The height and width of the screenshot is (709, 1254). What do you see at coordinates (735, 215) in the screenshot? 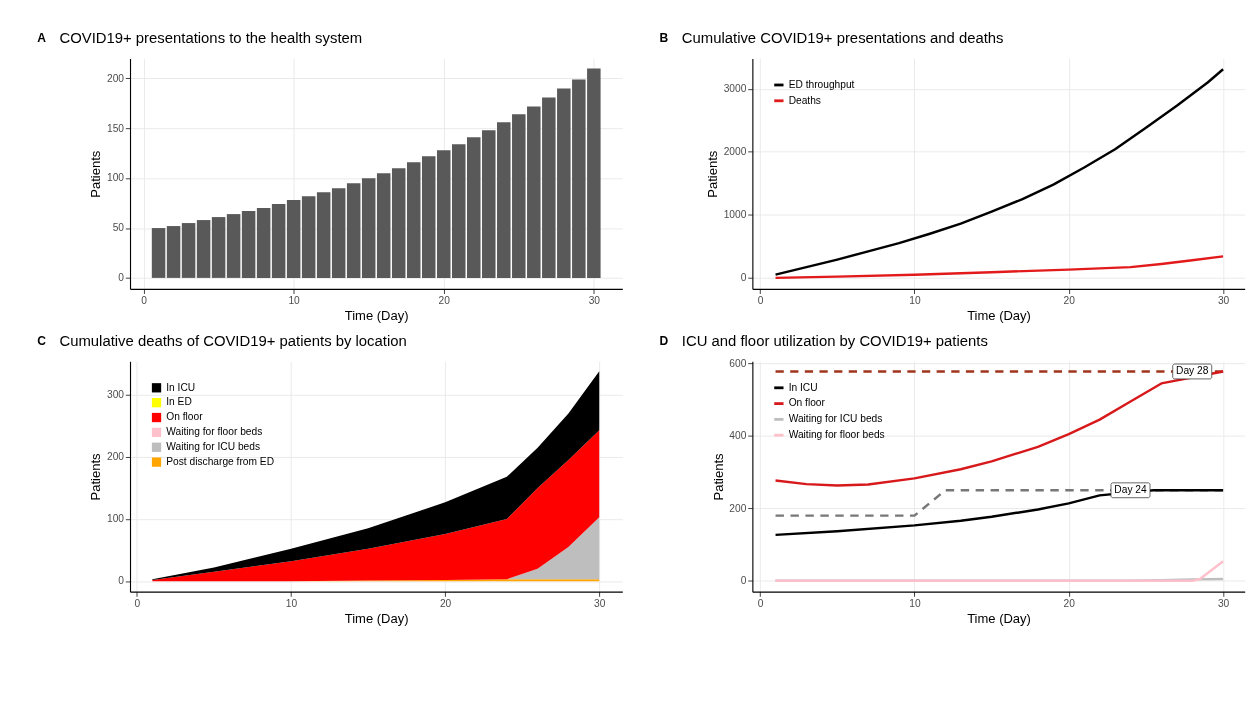
I see `y-tick-label: 1000` at bounding box center [735, 215].